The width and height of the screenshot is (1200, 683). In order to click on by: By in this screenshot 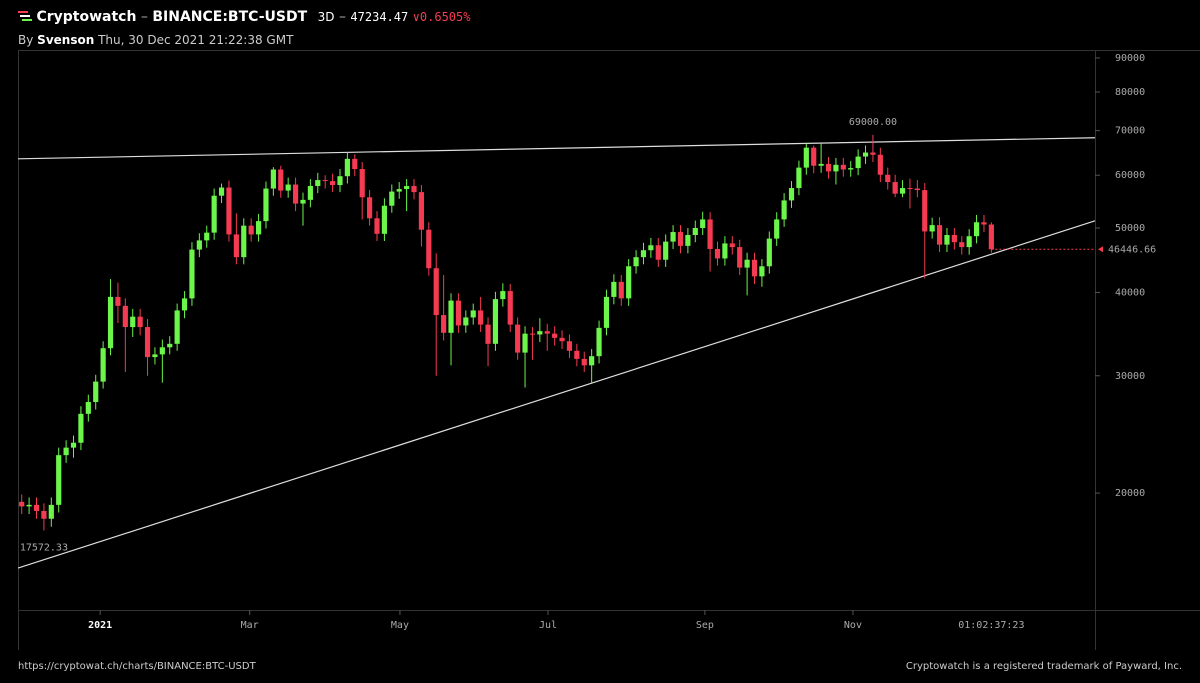, I will do `click(26, 40)`.